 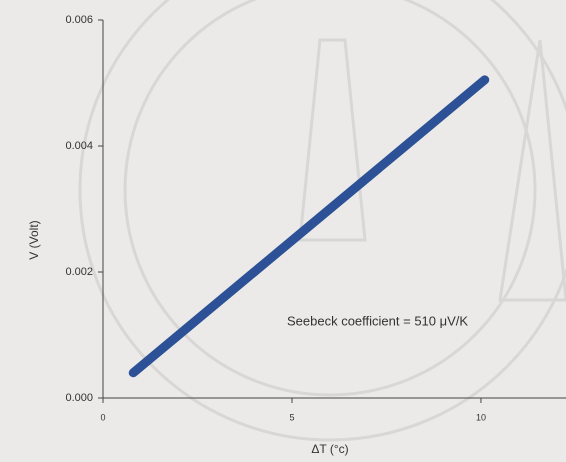 What do you see at coordinates (329, 449) in the screenshot?
I see `x-axis-label: ΔT (°c)` at bounding box center [329, 449].